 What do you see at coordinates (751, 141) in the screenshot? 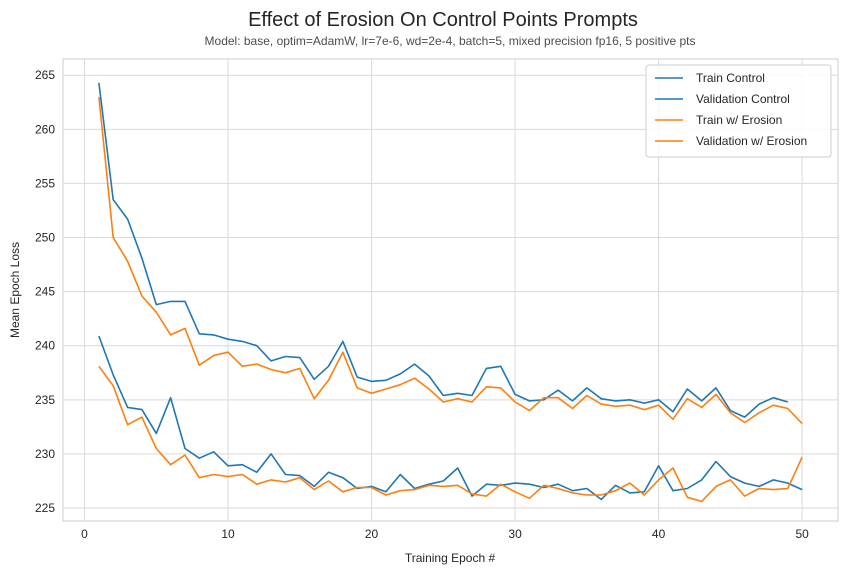
I see `legend-label: Validation w/ Erosion` at bounding box center [751, 141].